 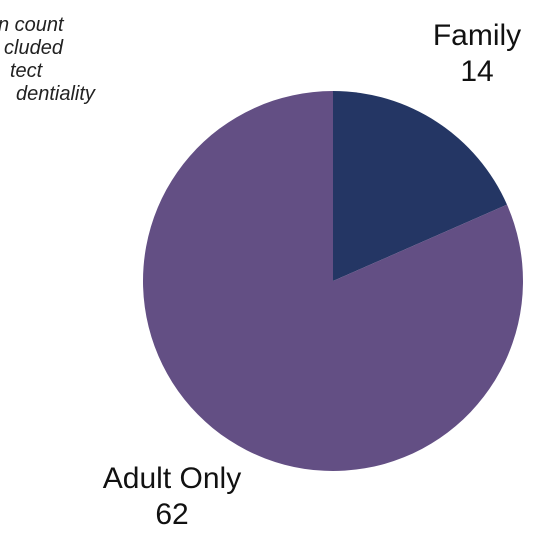 What do you see at coordinates (476, 54) in the screenshot?
I see `family-data-label: Family 14` at bounding box center [476, 54].